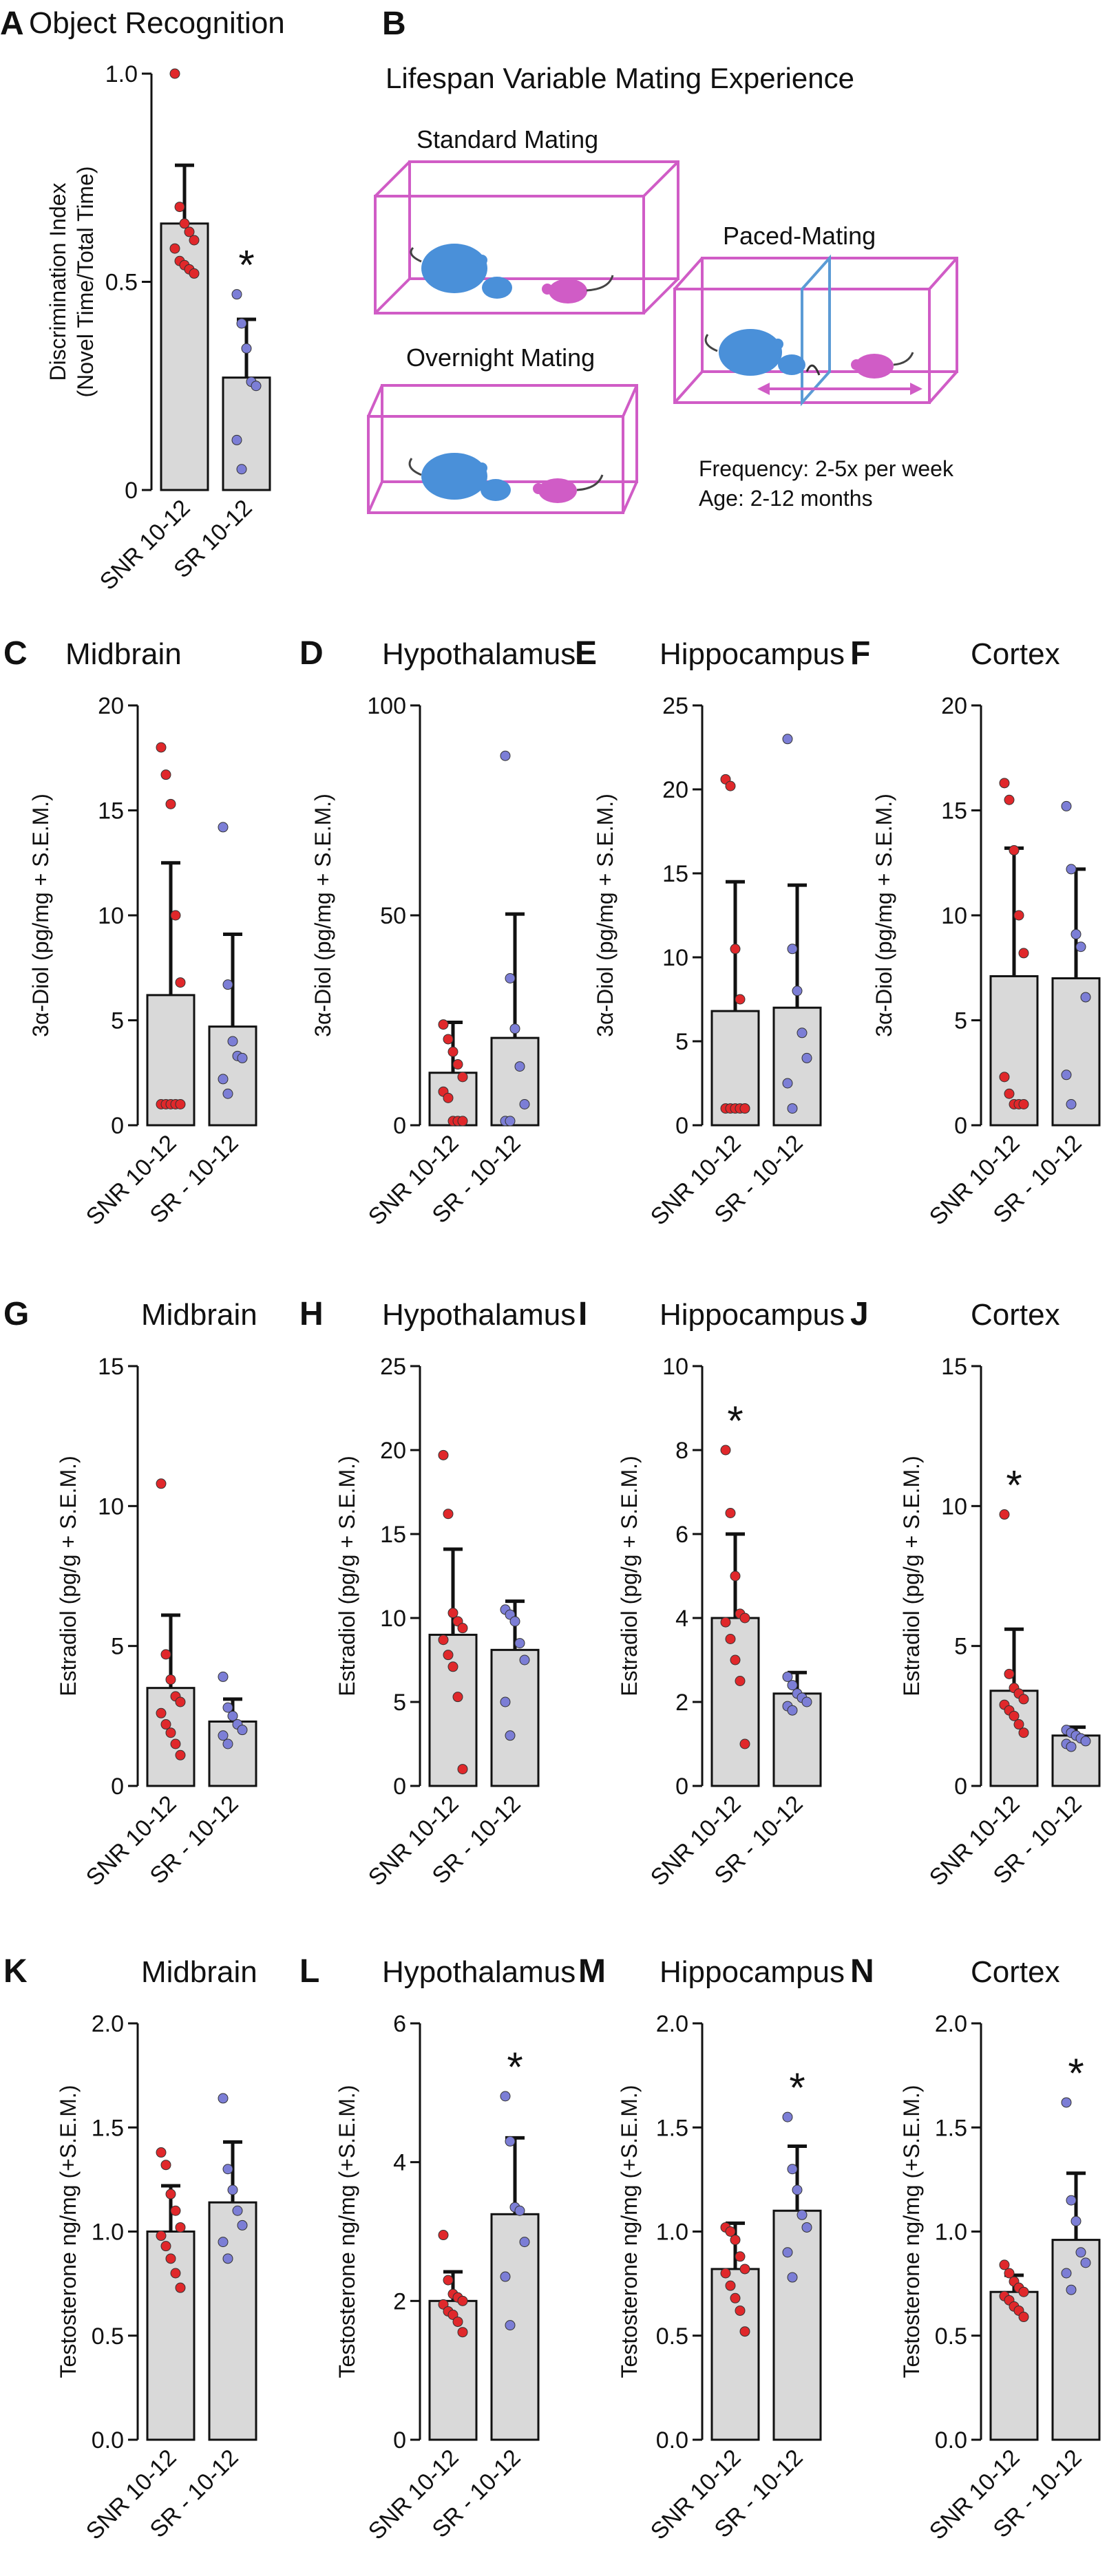 The width and height of the screenshot is (1118, 2576). I want to click on y-tick-label: 0.5, so click(108, 2336).